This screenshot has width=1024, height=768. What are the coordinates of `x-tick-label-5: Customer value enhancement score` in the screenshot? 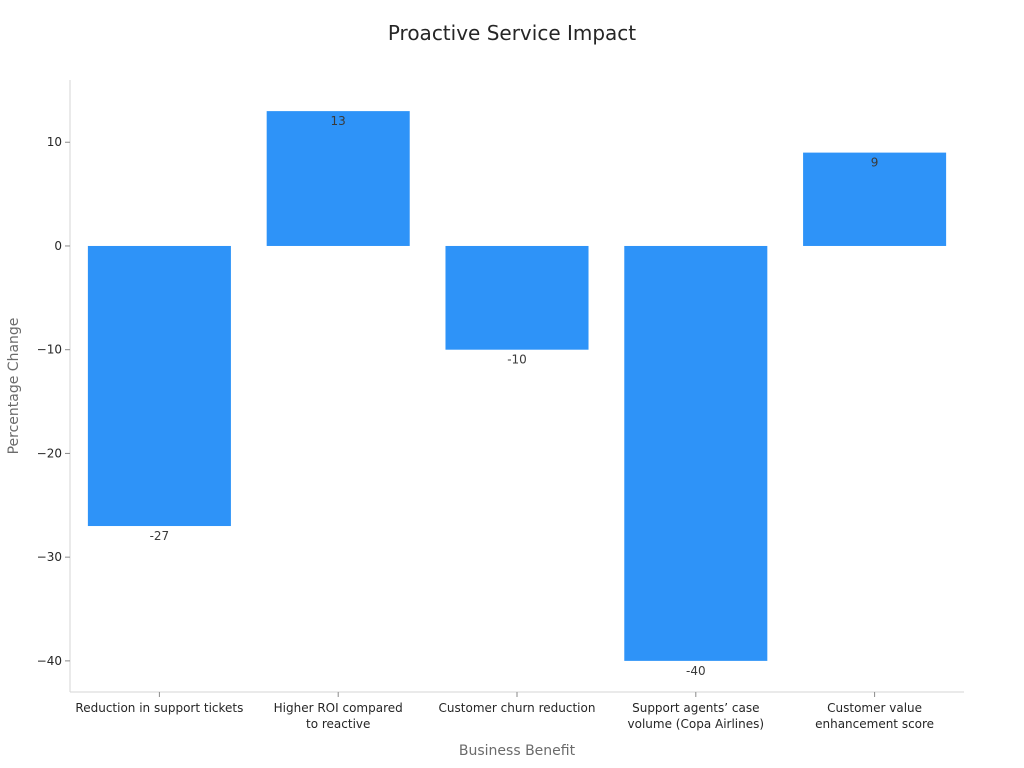 It's located at (874, 716).